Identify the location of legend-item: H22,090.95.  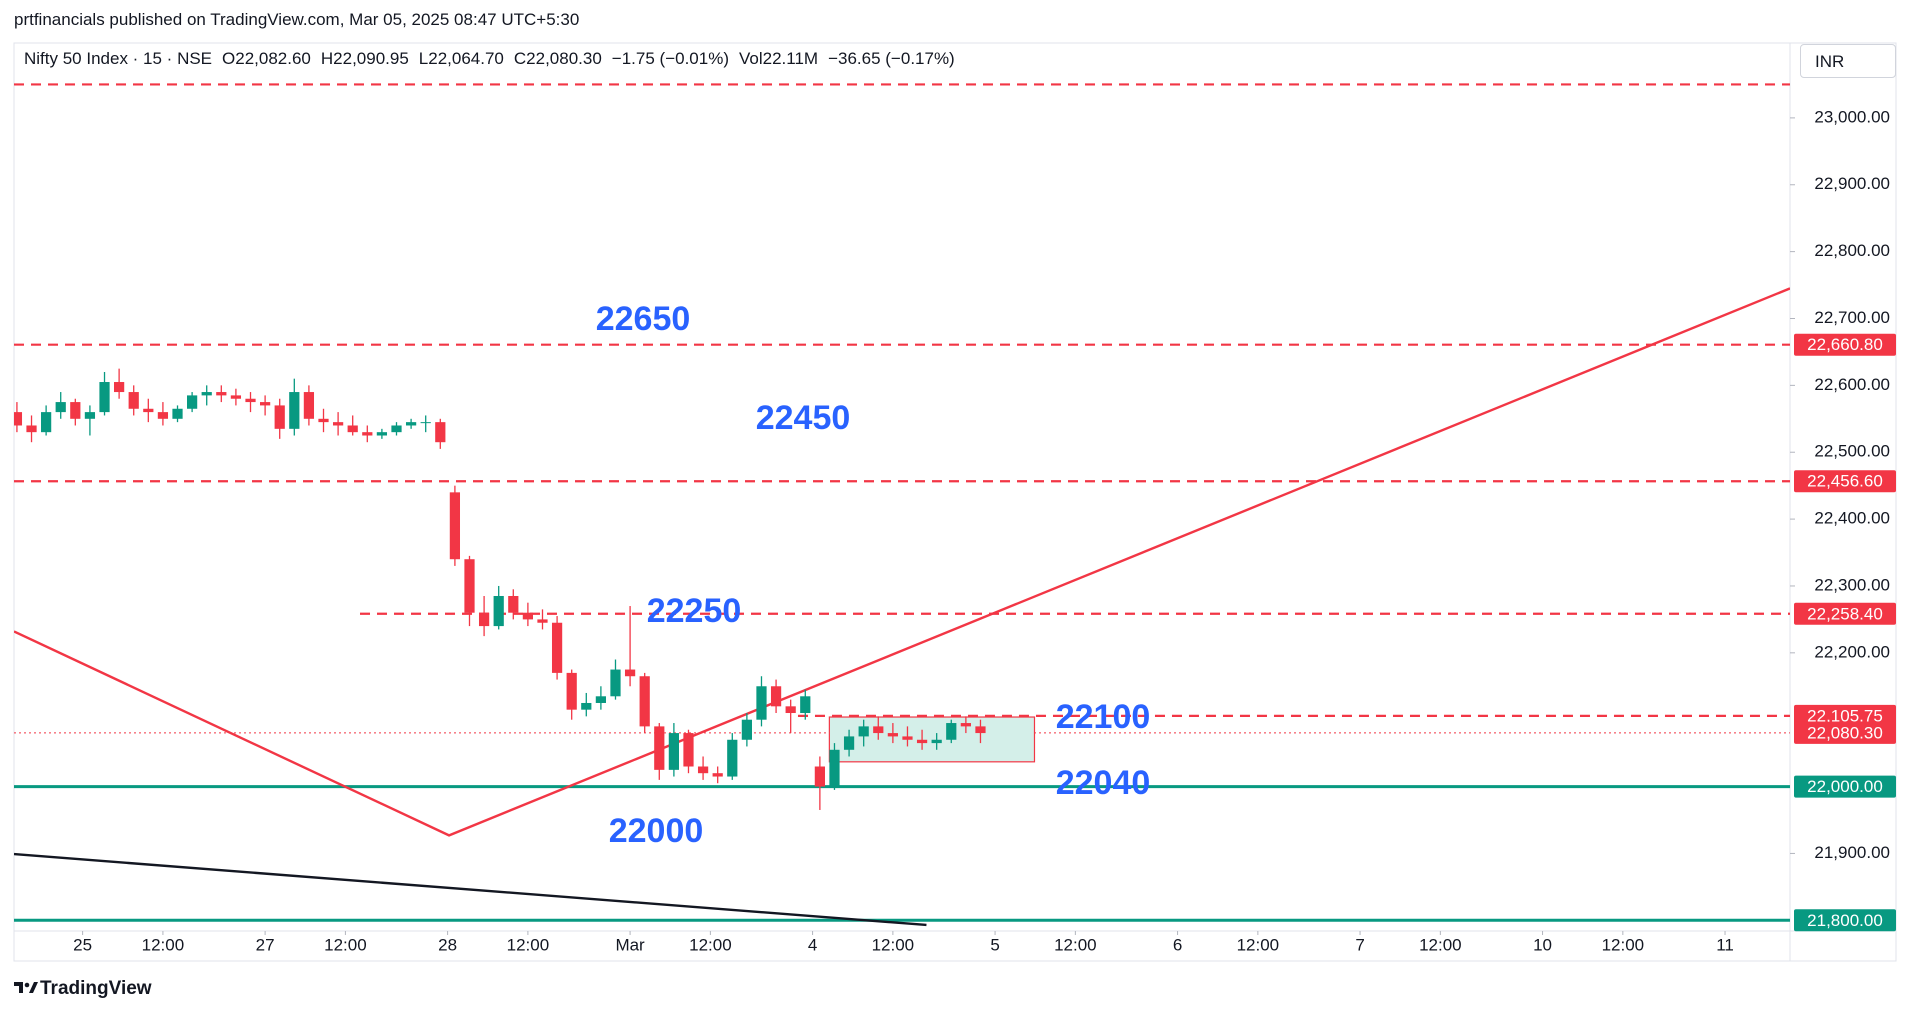
(364, 58).